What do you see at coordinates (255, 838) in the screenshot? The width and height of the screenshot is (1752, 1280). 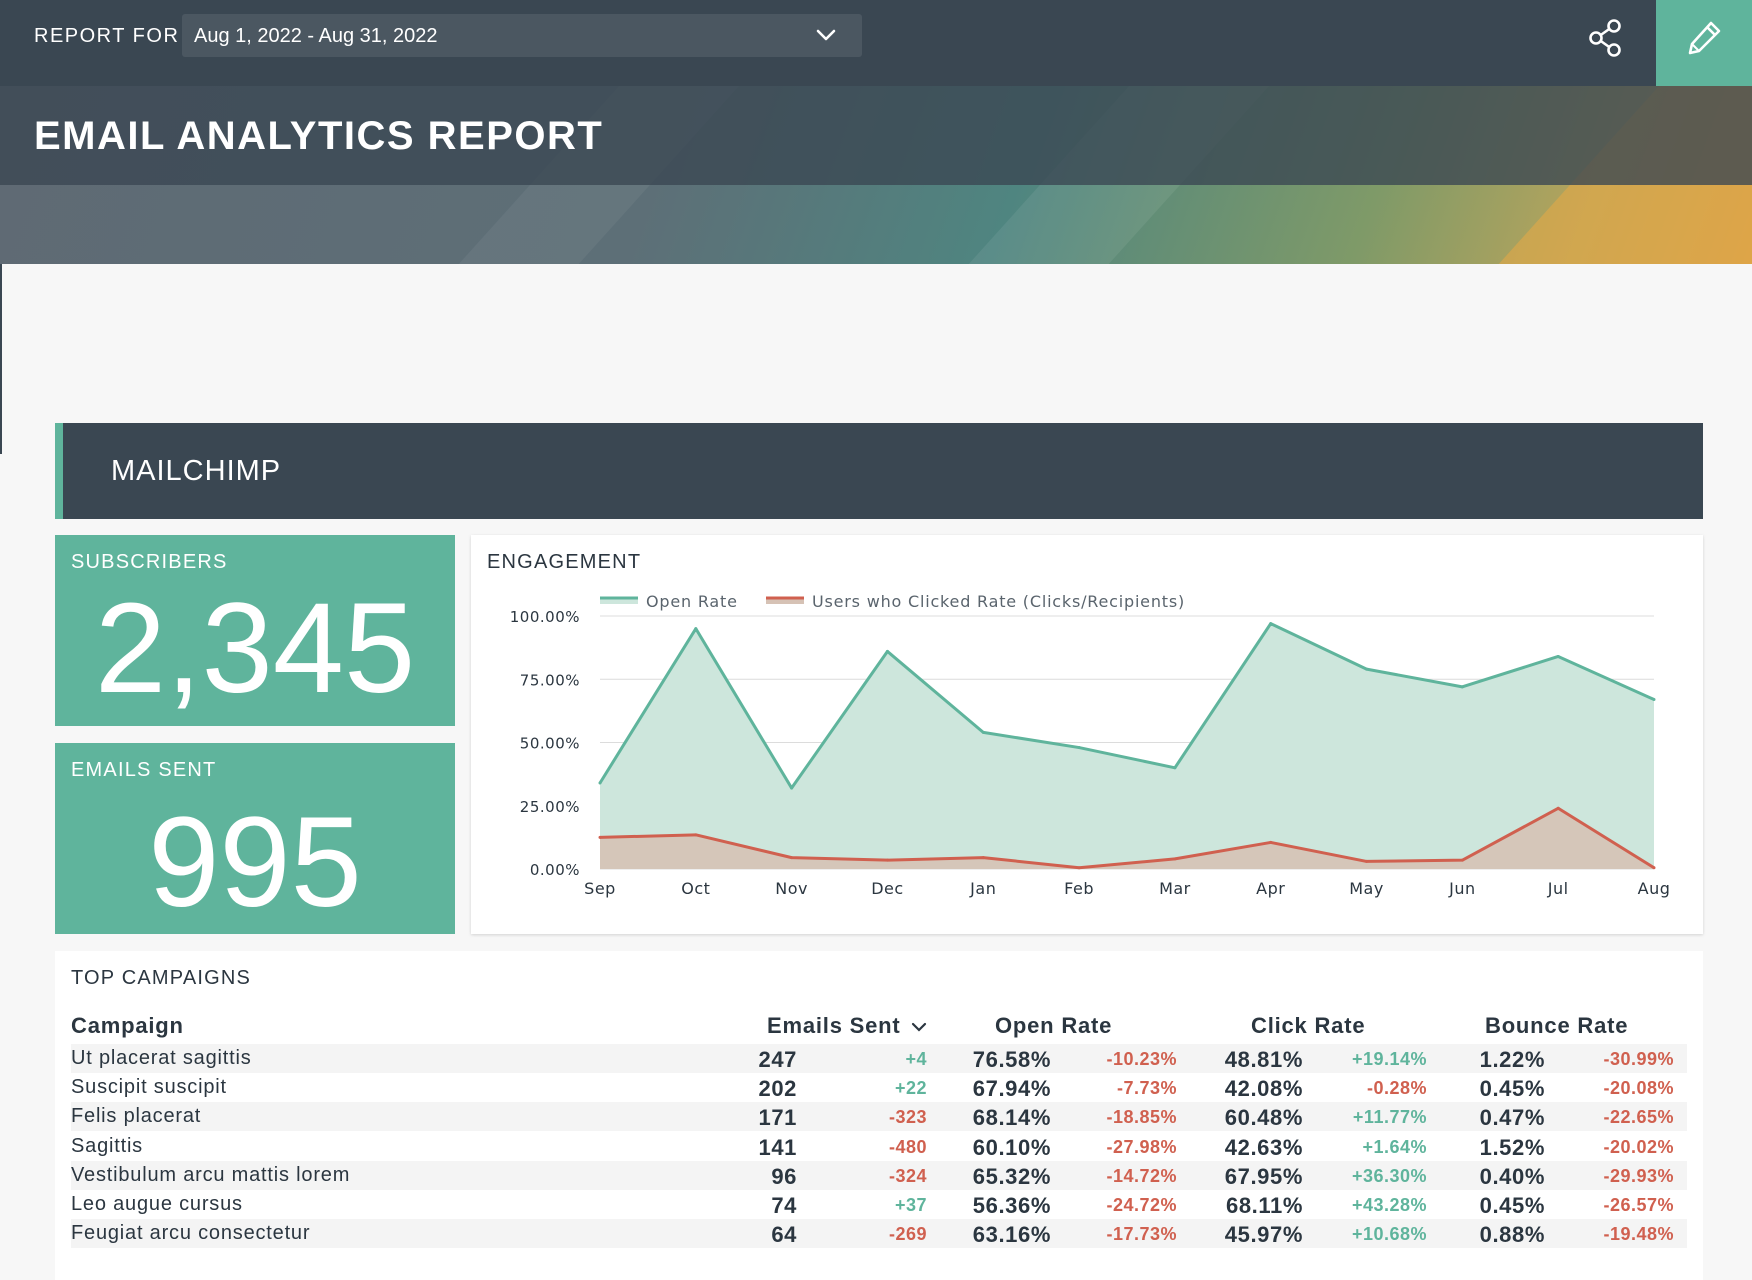 I see `kpi-emails-sent: EMAILS SENT 995` at bounding box center [255, 838].